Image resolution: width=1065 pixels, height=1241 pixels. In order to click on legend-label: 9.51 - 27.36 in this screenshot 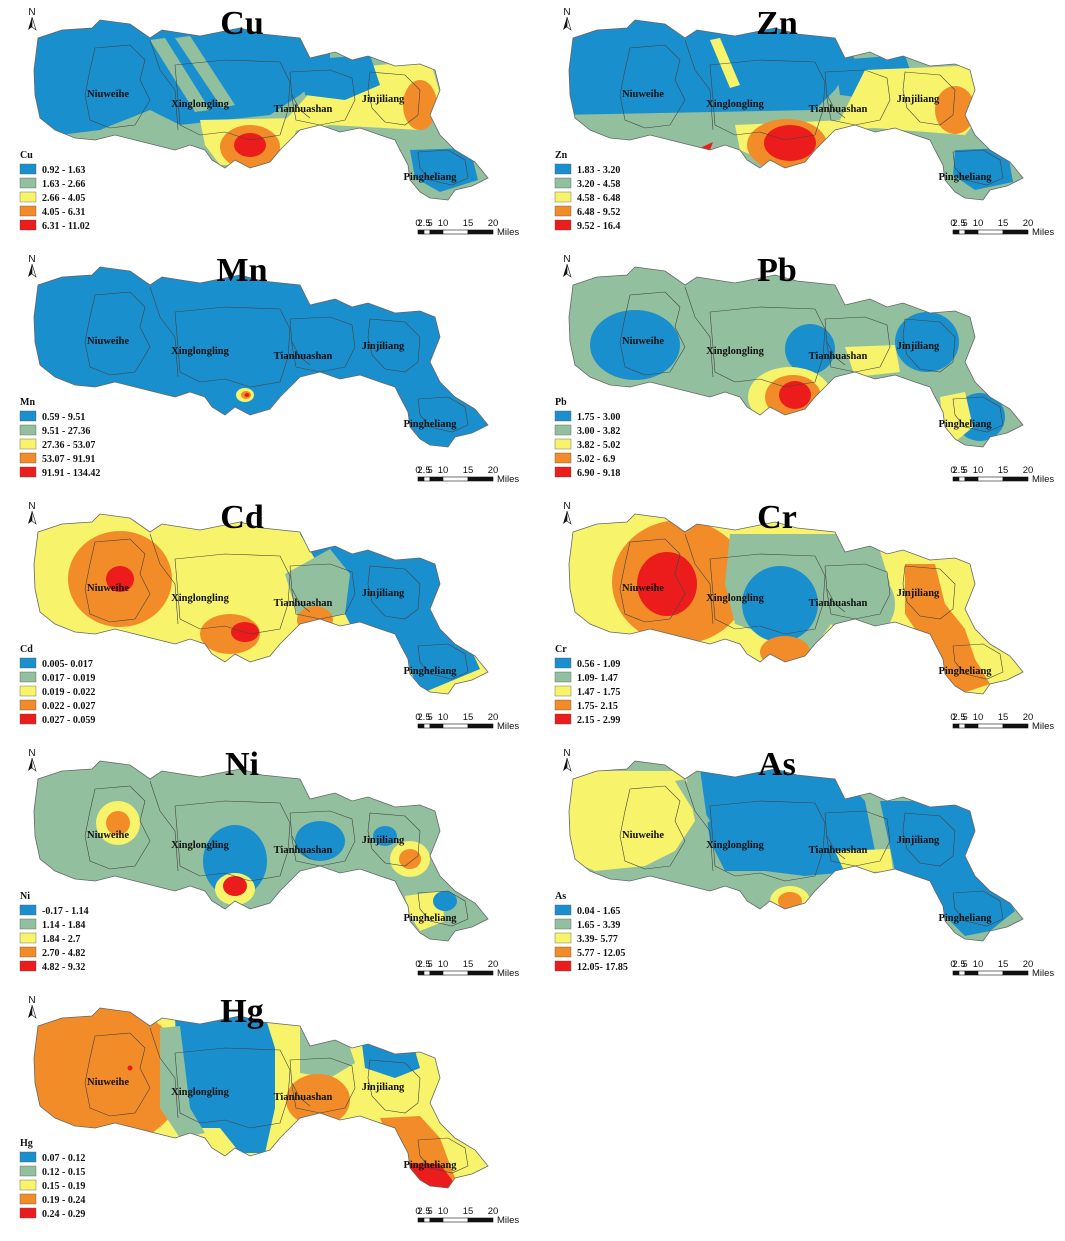, I will do `click(66, 431)`.